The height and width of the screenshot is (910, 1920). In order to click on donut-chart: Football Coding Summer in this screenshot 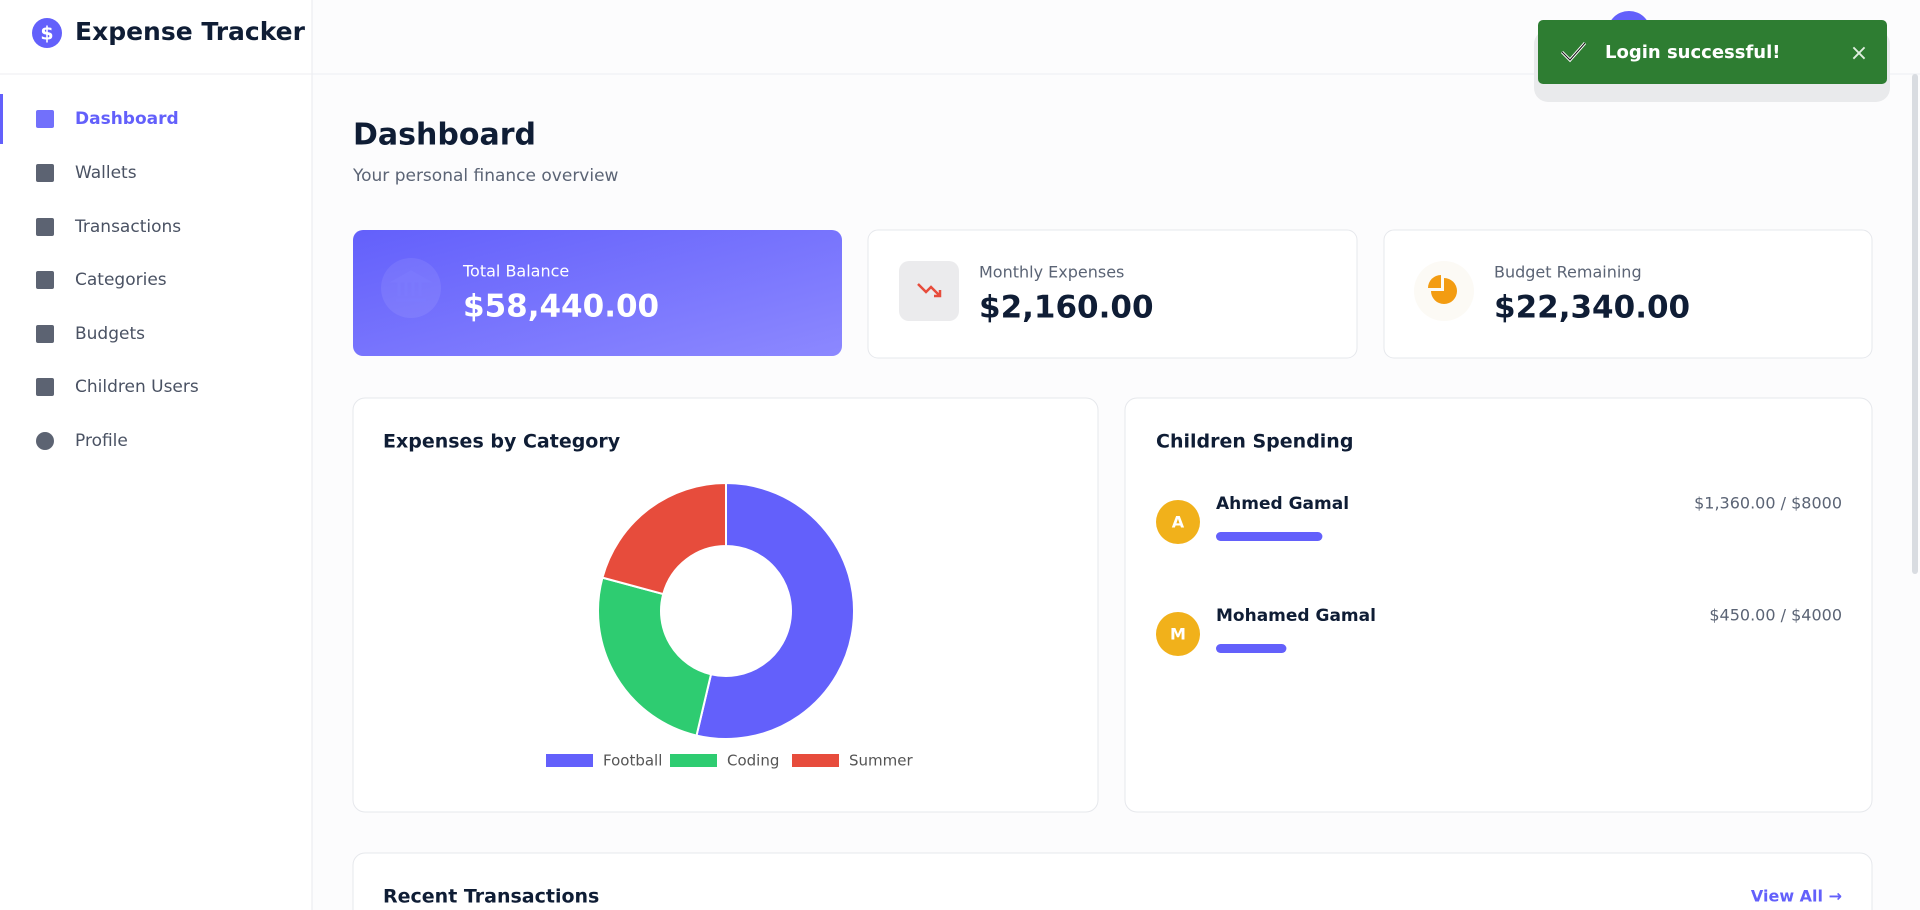, I will do `click(729, 625)`.